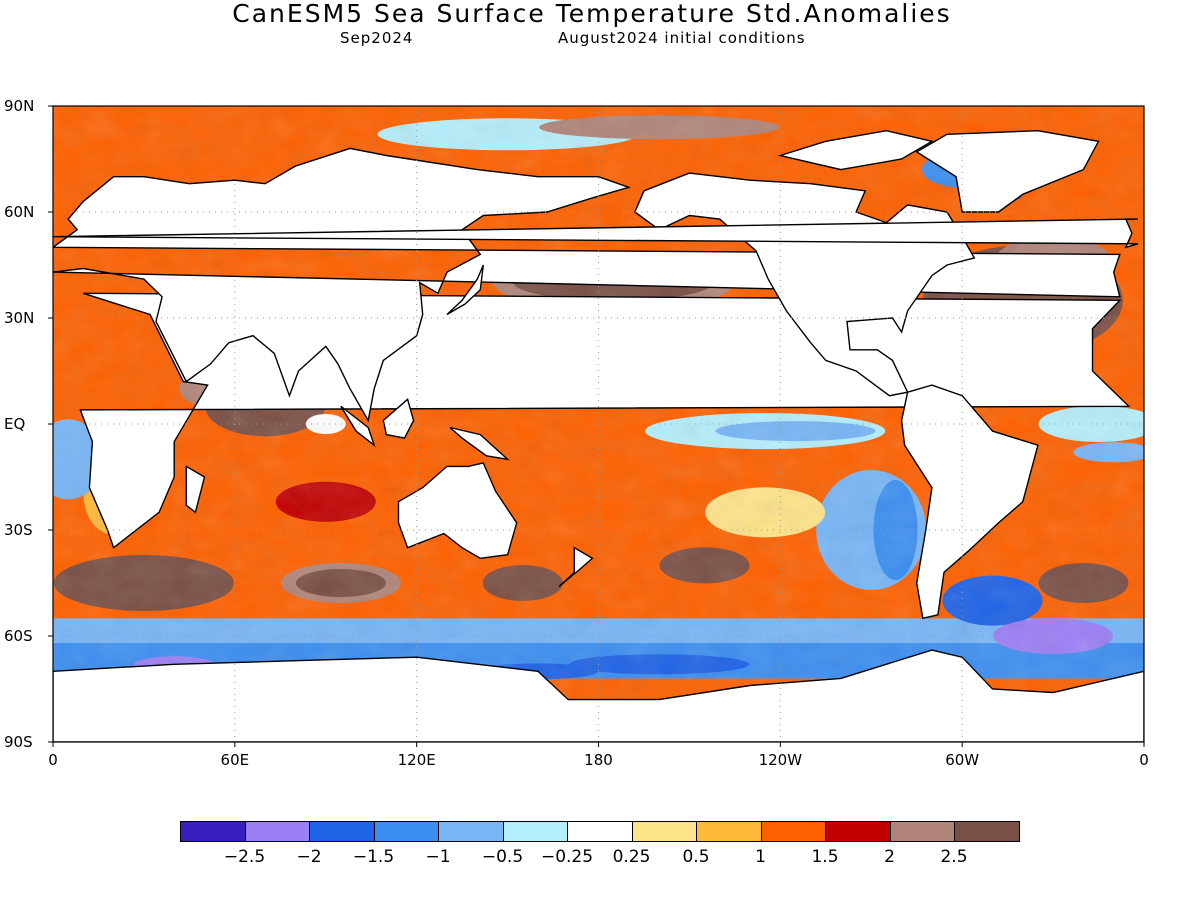 Image resolution: width=1200 pixels, height=900 pixels. What do you see at coordinates (438, 857) in the screenshot?
I see `colorbar-label: −1` at bounding box center [438, 857].